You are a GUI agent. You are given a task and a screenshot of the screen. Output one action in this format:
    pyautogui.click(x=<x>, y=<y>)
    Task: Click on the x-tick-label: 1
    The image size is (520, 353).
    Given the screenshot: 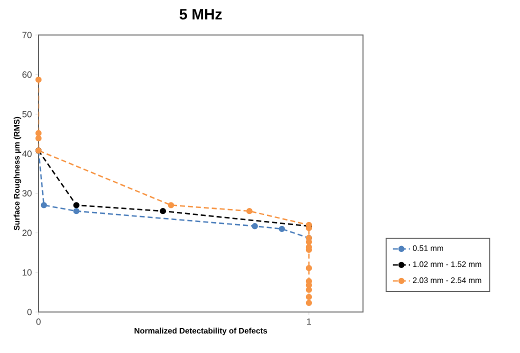 What is the action you would take?
    pyautogui.click(x=309, y=321)
    